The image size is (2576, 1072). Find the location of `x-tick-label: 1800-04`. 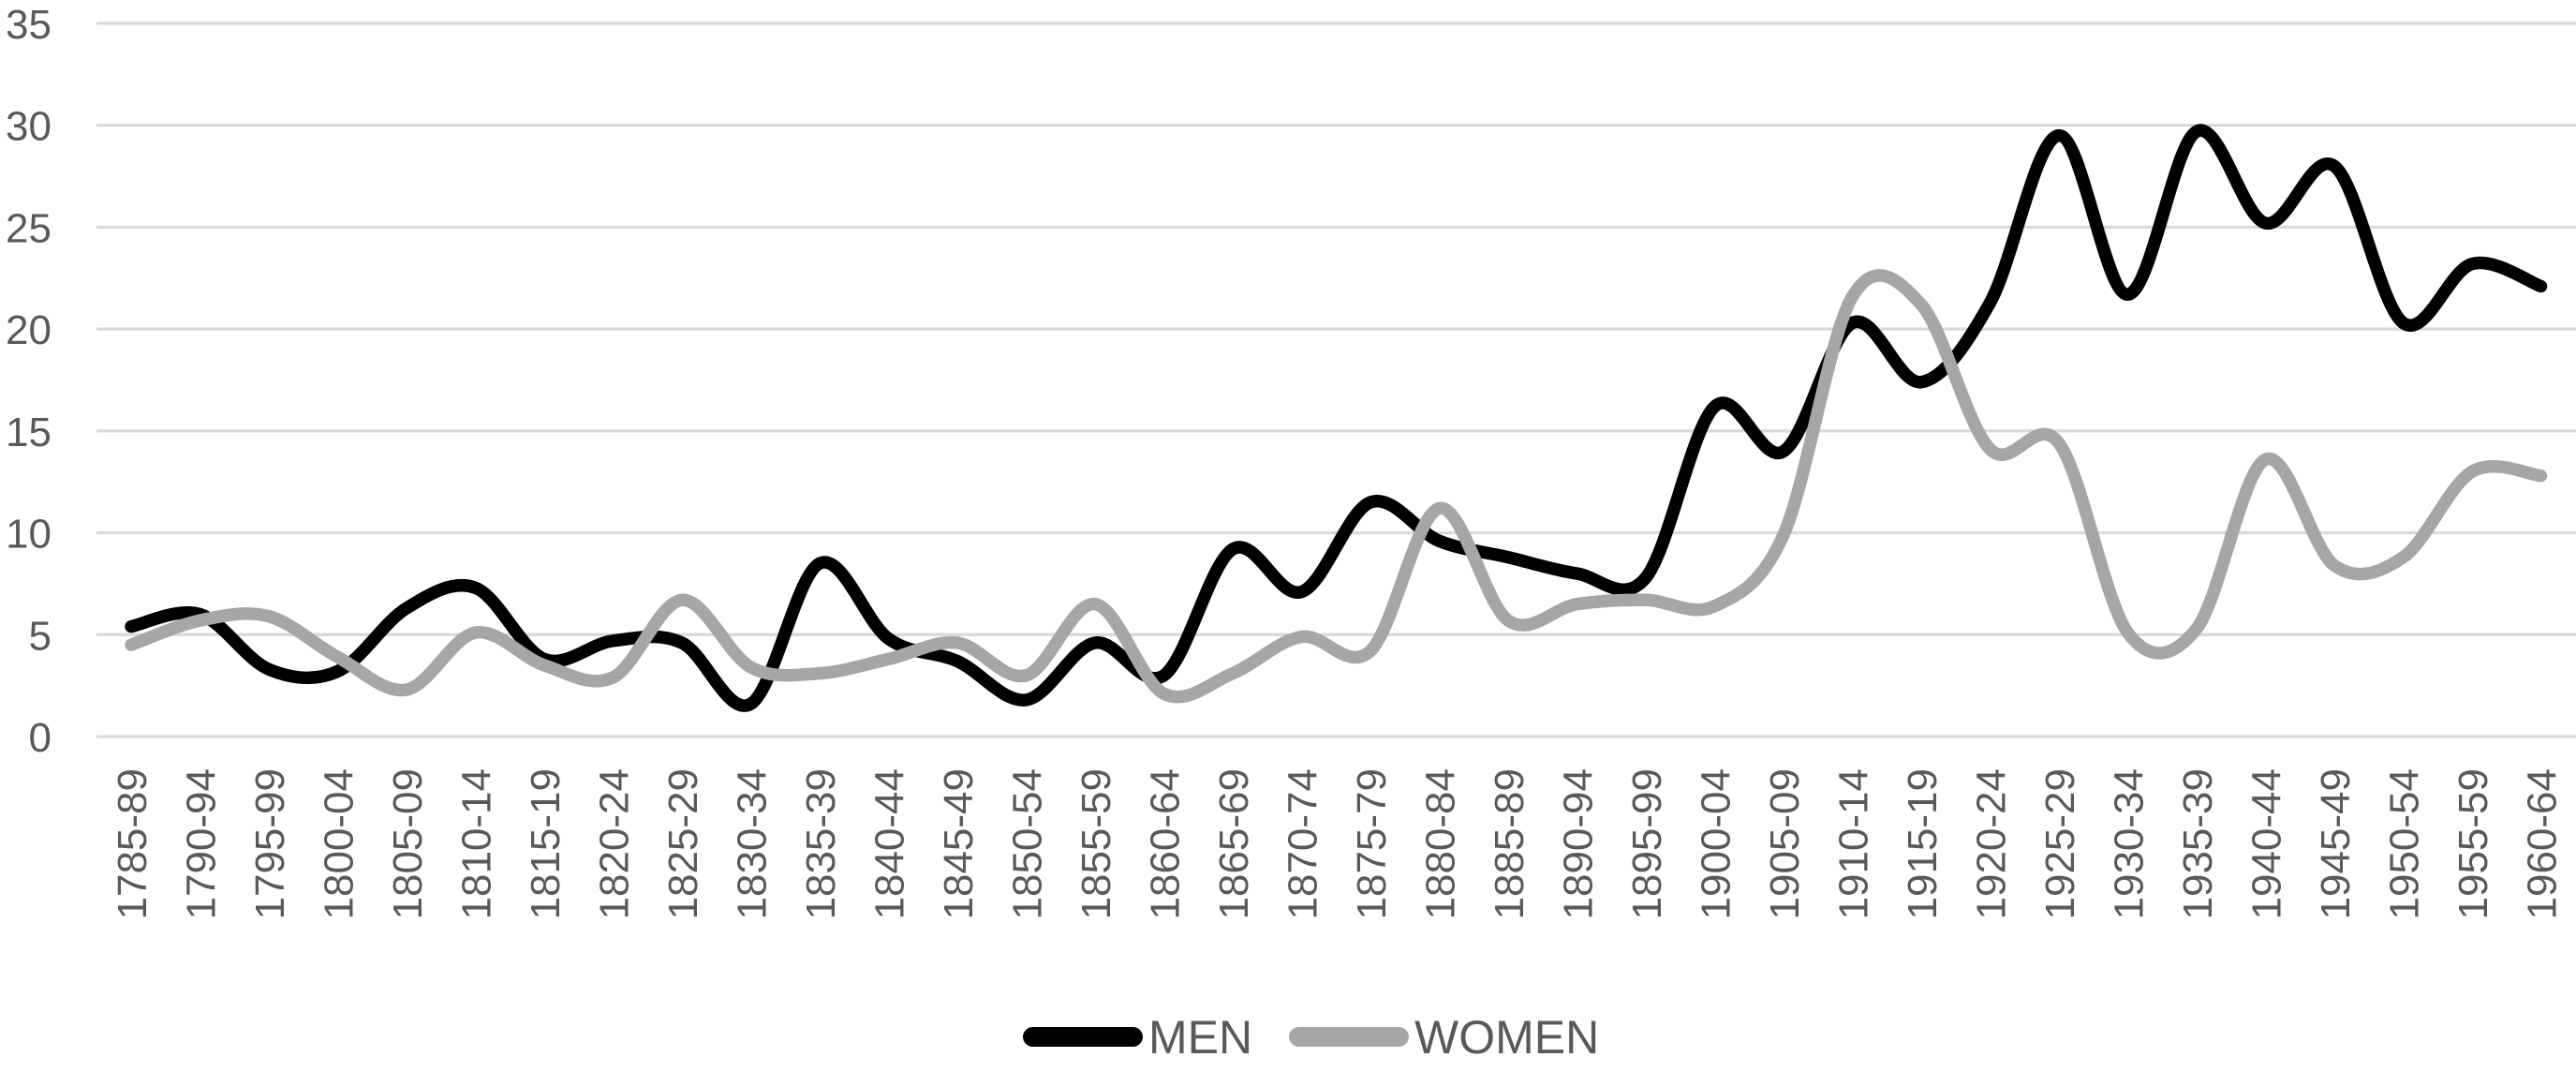

x-tick-label: 1800-04 is located at coordinates (340, 844).